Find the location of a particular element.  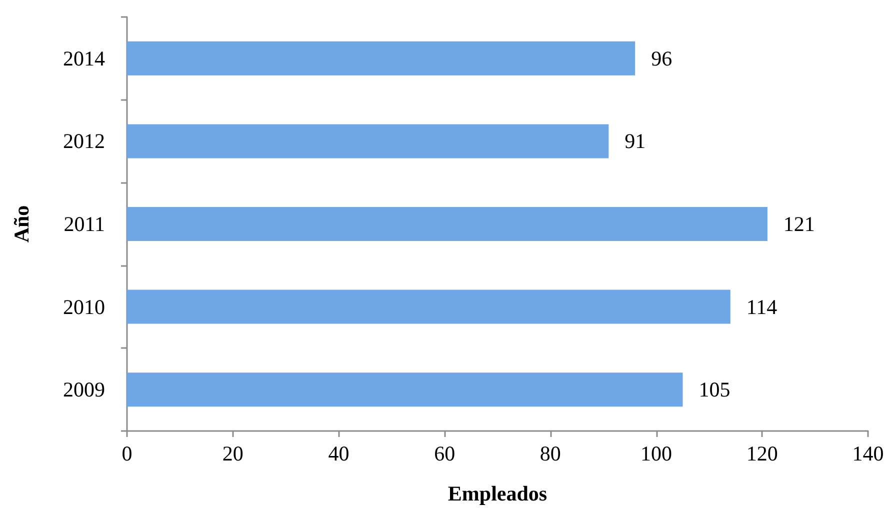

x-tick-label: 100 is located at coordinates (656, 454).